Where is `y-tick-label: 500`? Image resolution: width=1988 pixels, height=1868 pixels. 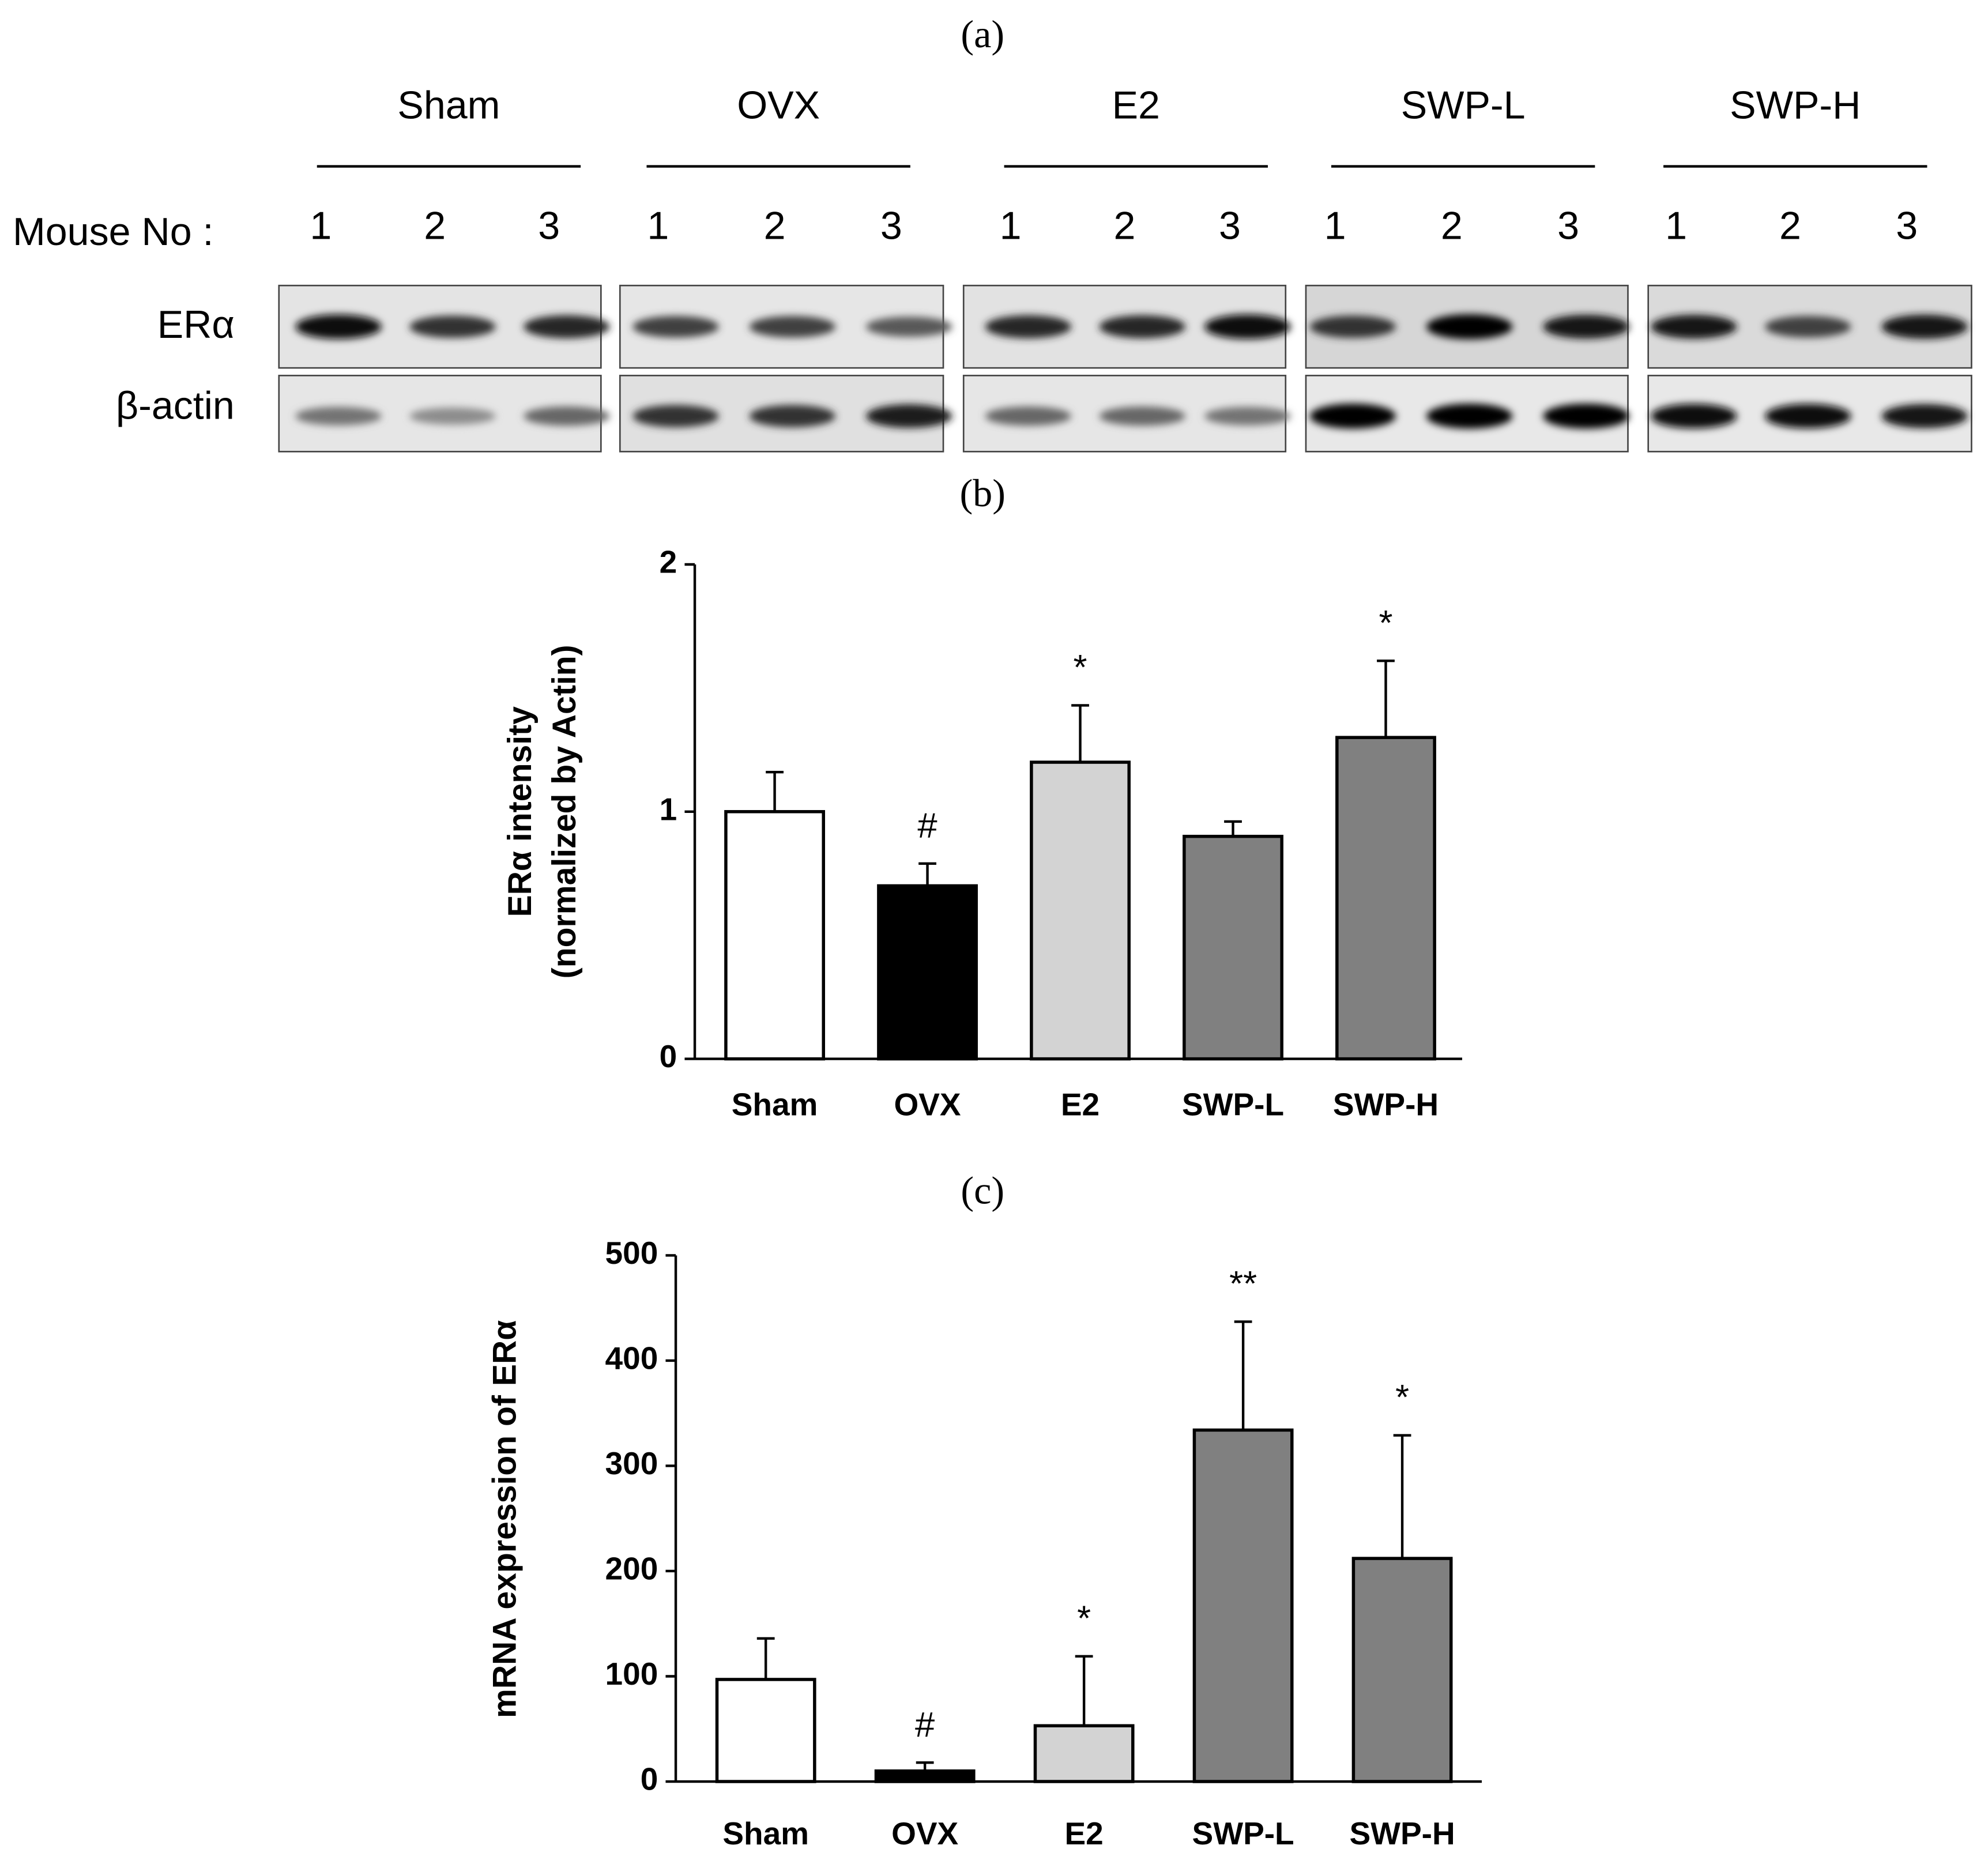 y-tick-label: 500 is located at coordinates (631, 1253).